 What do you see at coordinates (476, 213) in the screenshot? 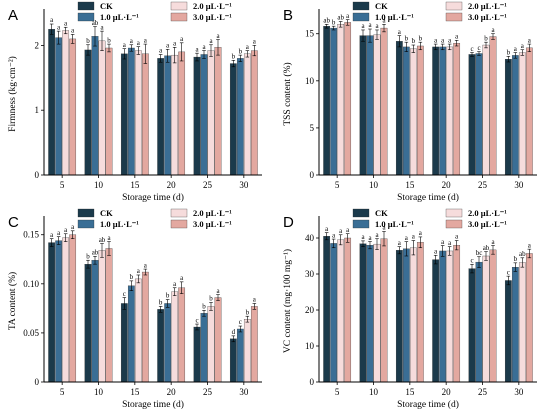
I see `legend-item: 2.0 μL·L⁻¹` at bounding box center [476, 213].